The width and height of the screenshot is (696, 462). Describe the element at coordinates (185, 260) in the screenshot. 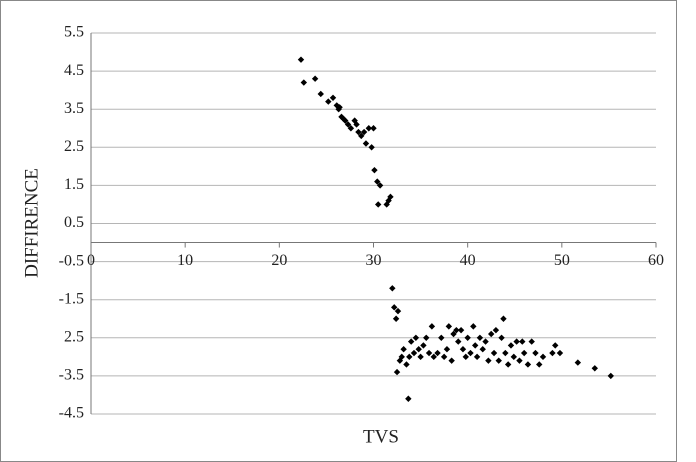

I see `x-tick-label: 10` at that location.